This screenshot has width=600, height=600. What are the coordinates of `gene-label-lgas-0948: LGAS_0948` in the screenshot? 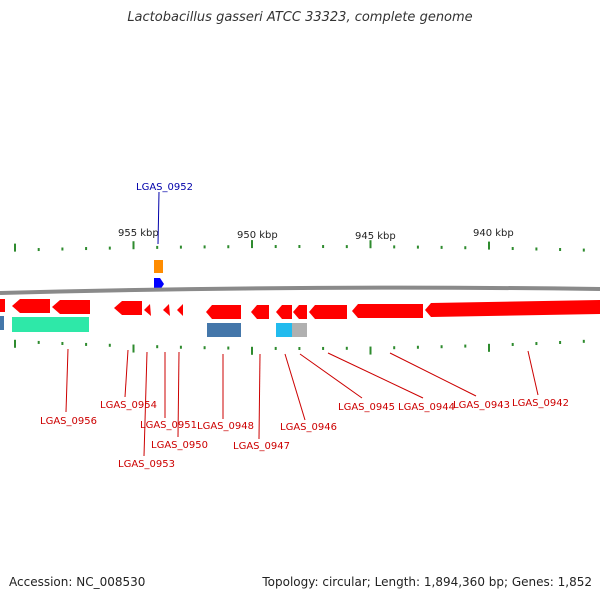 It's located at (225, 426).